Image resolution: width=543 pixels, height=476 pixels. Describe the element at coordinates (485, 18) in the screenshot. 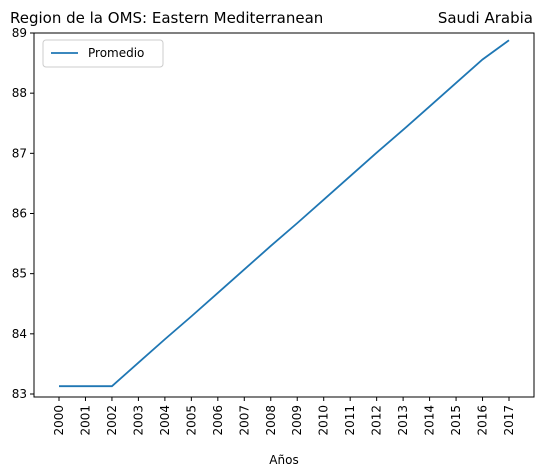

I see `chart-title-right: Saudi Arabia` at that location.